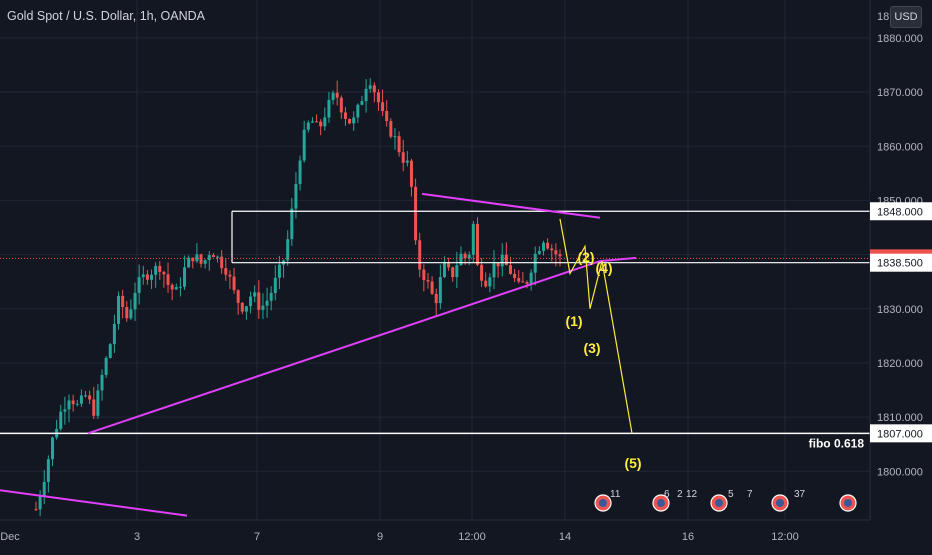  I want to click on currency-button: USD, so click(906, 17).